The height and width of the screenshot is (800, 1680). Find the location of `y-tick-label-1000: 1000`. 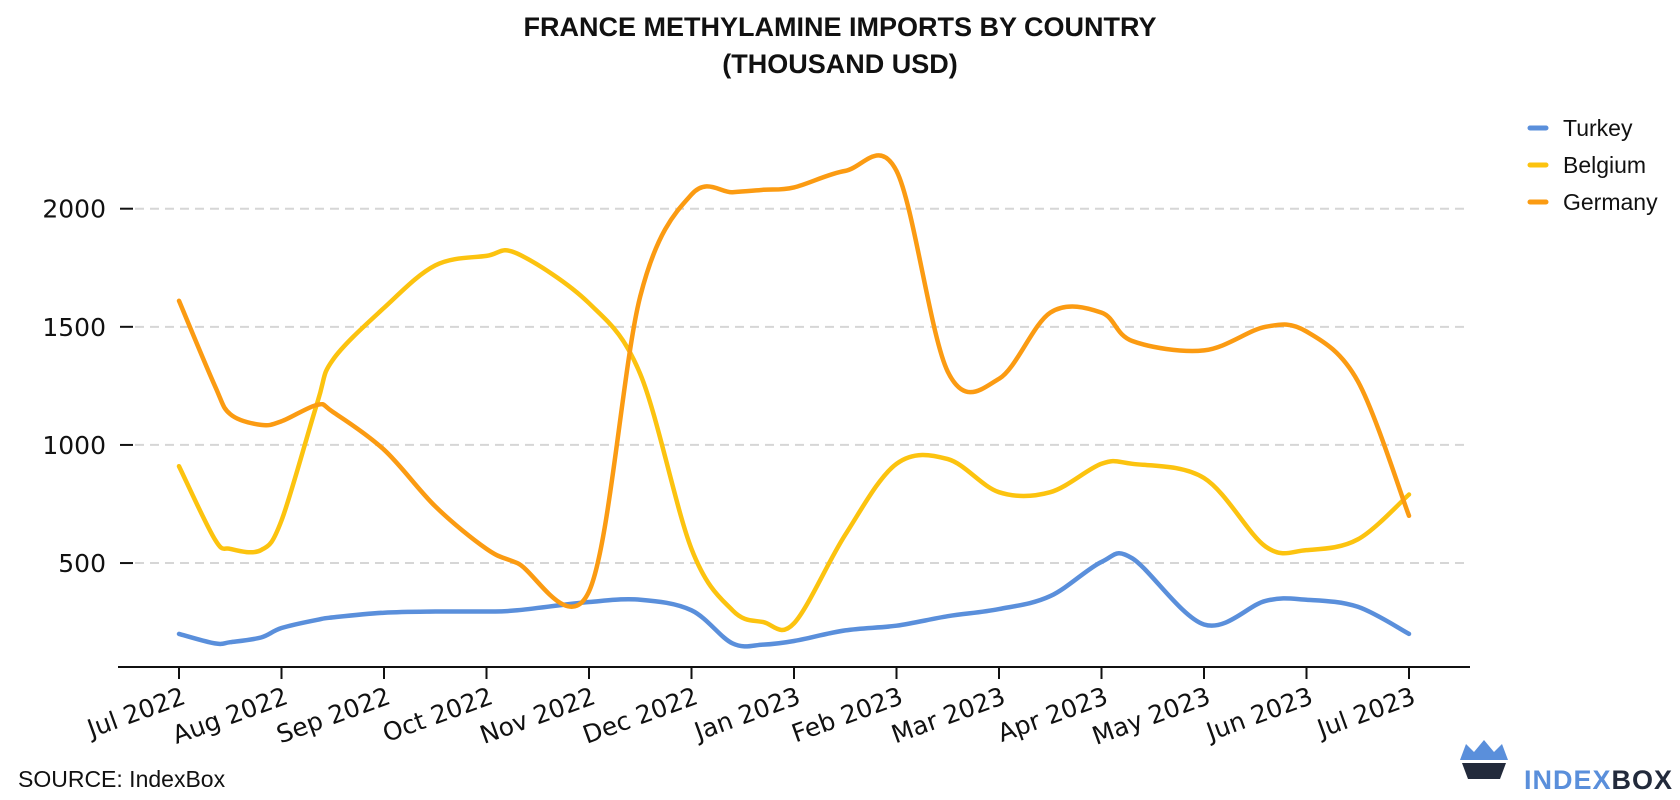

y-tick-label-1000: 1000 is located at coordinates (74, 445).